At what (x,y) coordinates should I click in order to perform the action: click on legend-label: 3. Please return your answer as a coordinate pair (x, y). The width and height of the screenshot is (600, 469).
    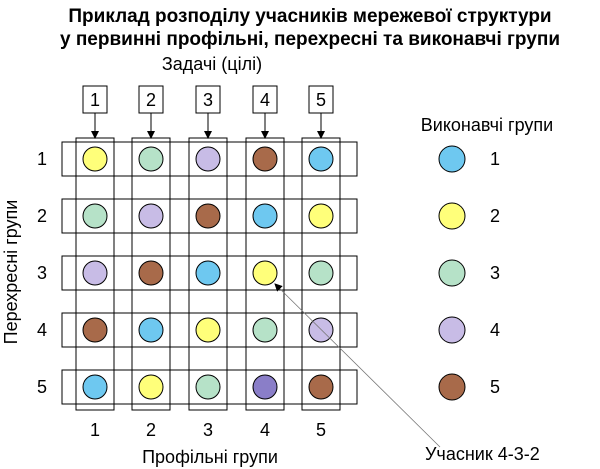
    Looking at the image, I should click on (495, 273).